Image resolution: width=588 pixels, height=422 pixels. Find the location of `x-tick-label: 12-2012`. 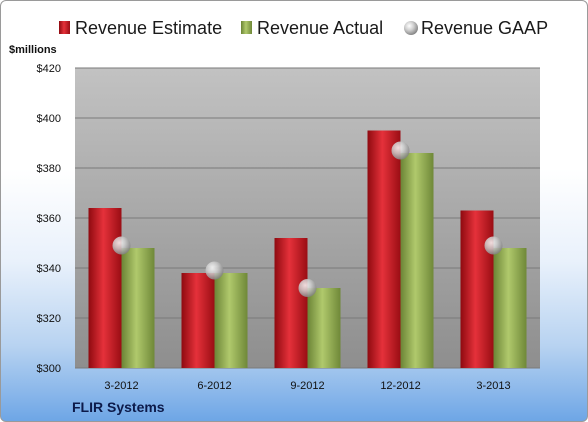

x-tick-label: 12-2012 is located at coordinates (400, 386).